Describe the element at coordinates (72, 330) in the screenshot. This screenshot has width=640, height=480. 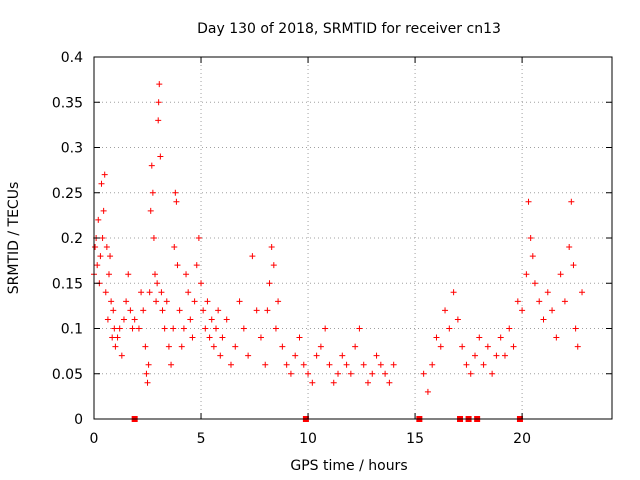
I see `y-tick-label: 0.1` at that location.